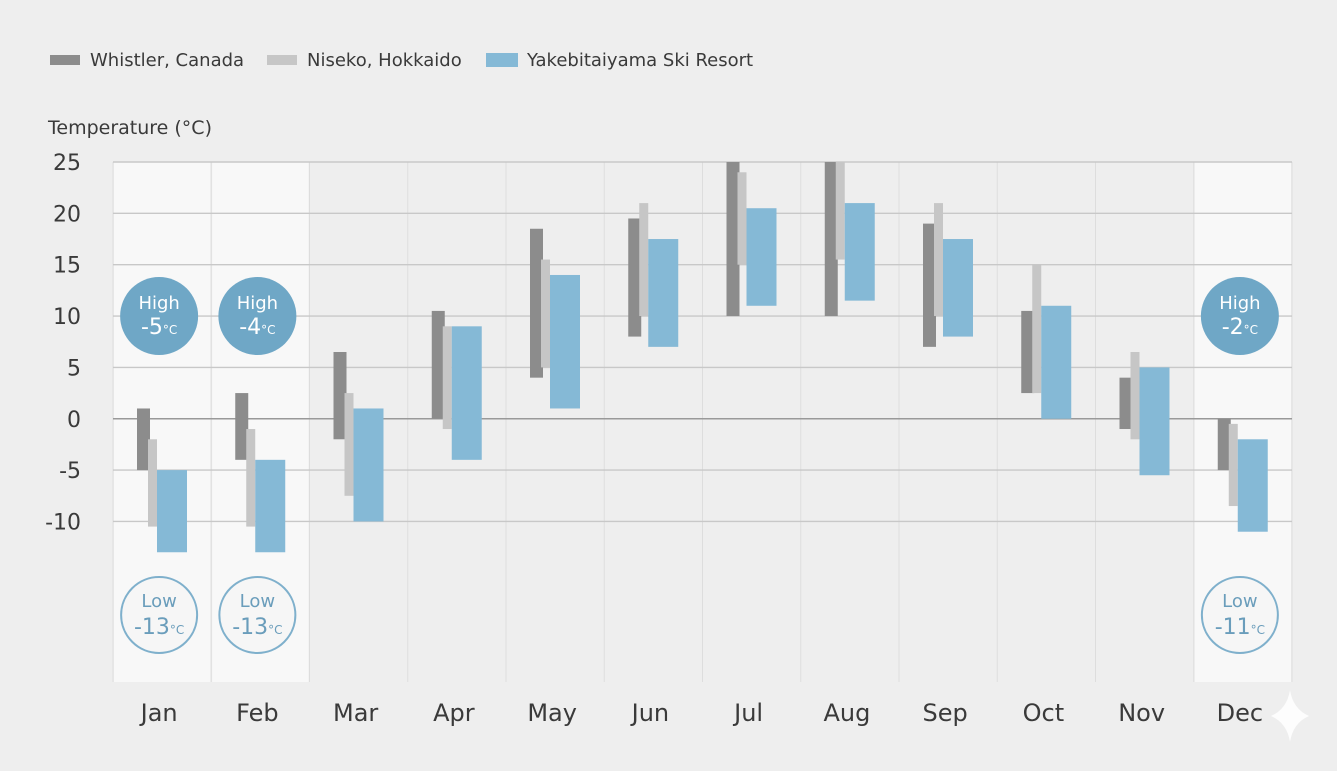  What do you see at coordinates (1252, 485) in the screenshot?
I see `bar-dec-s3` at bounding box center [1252, 485].